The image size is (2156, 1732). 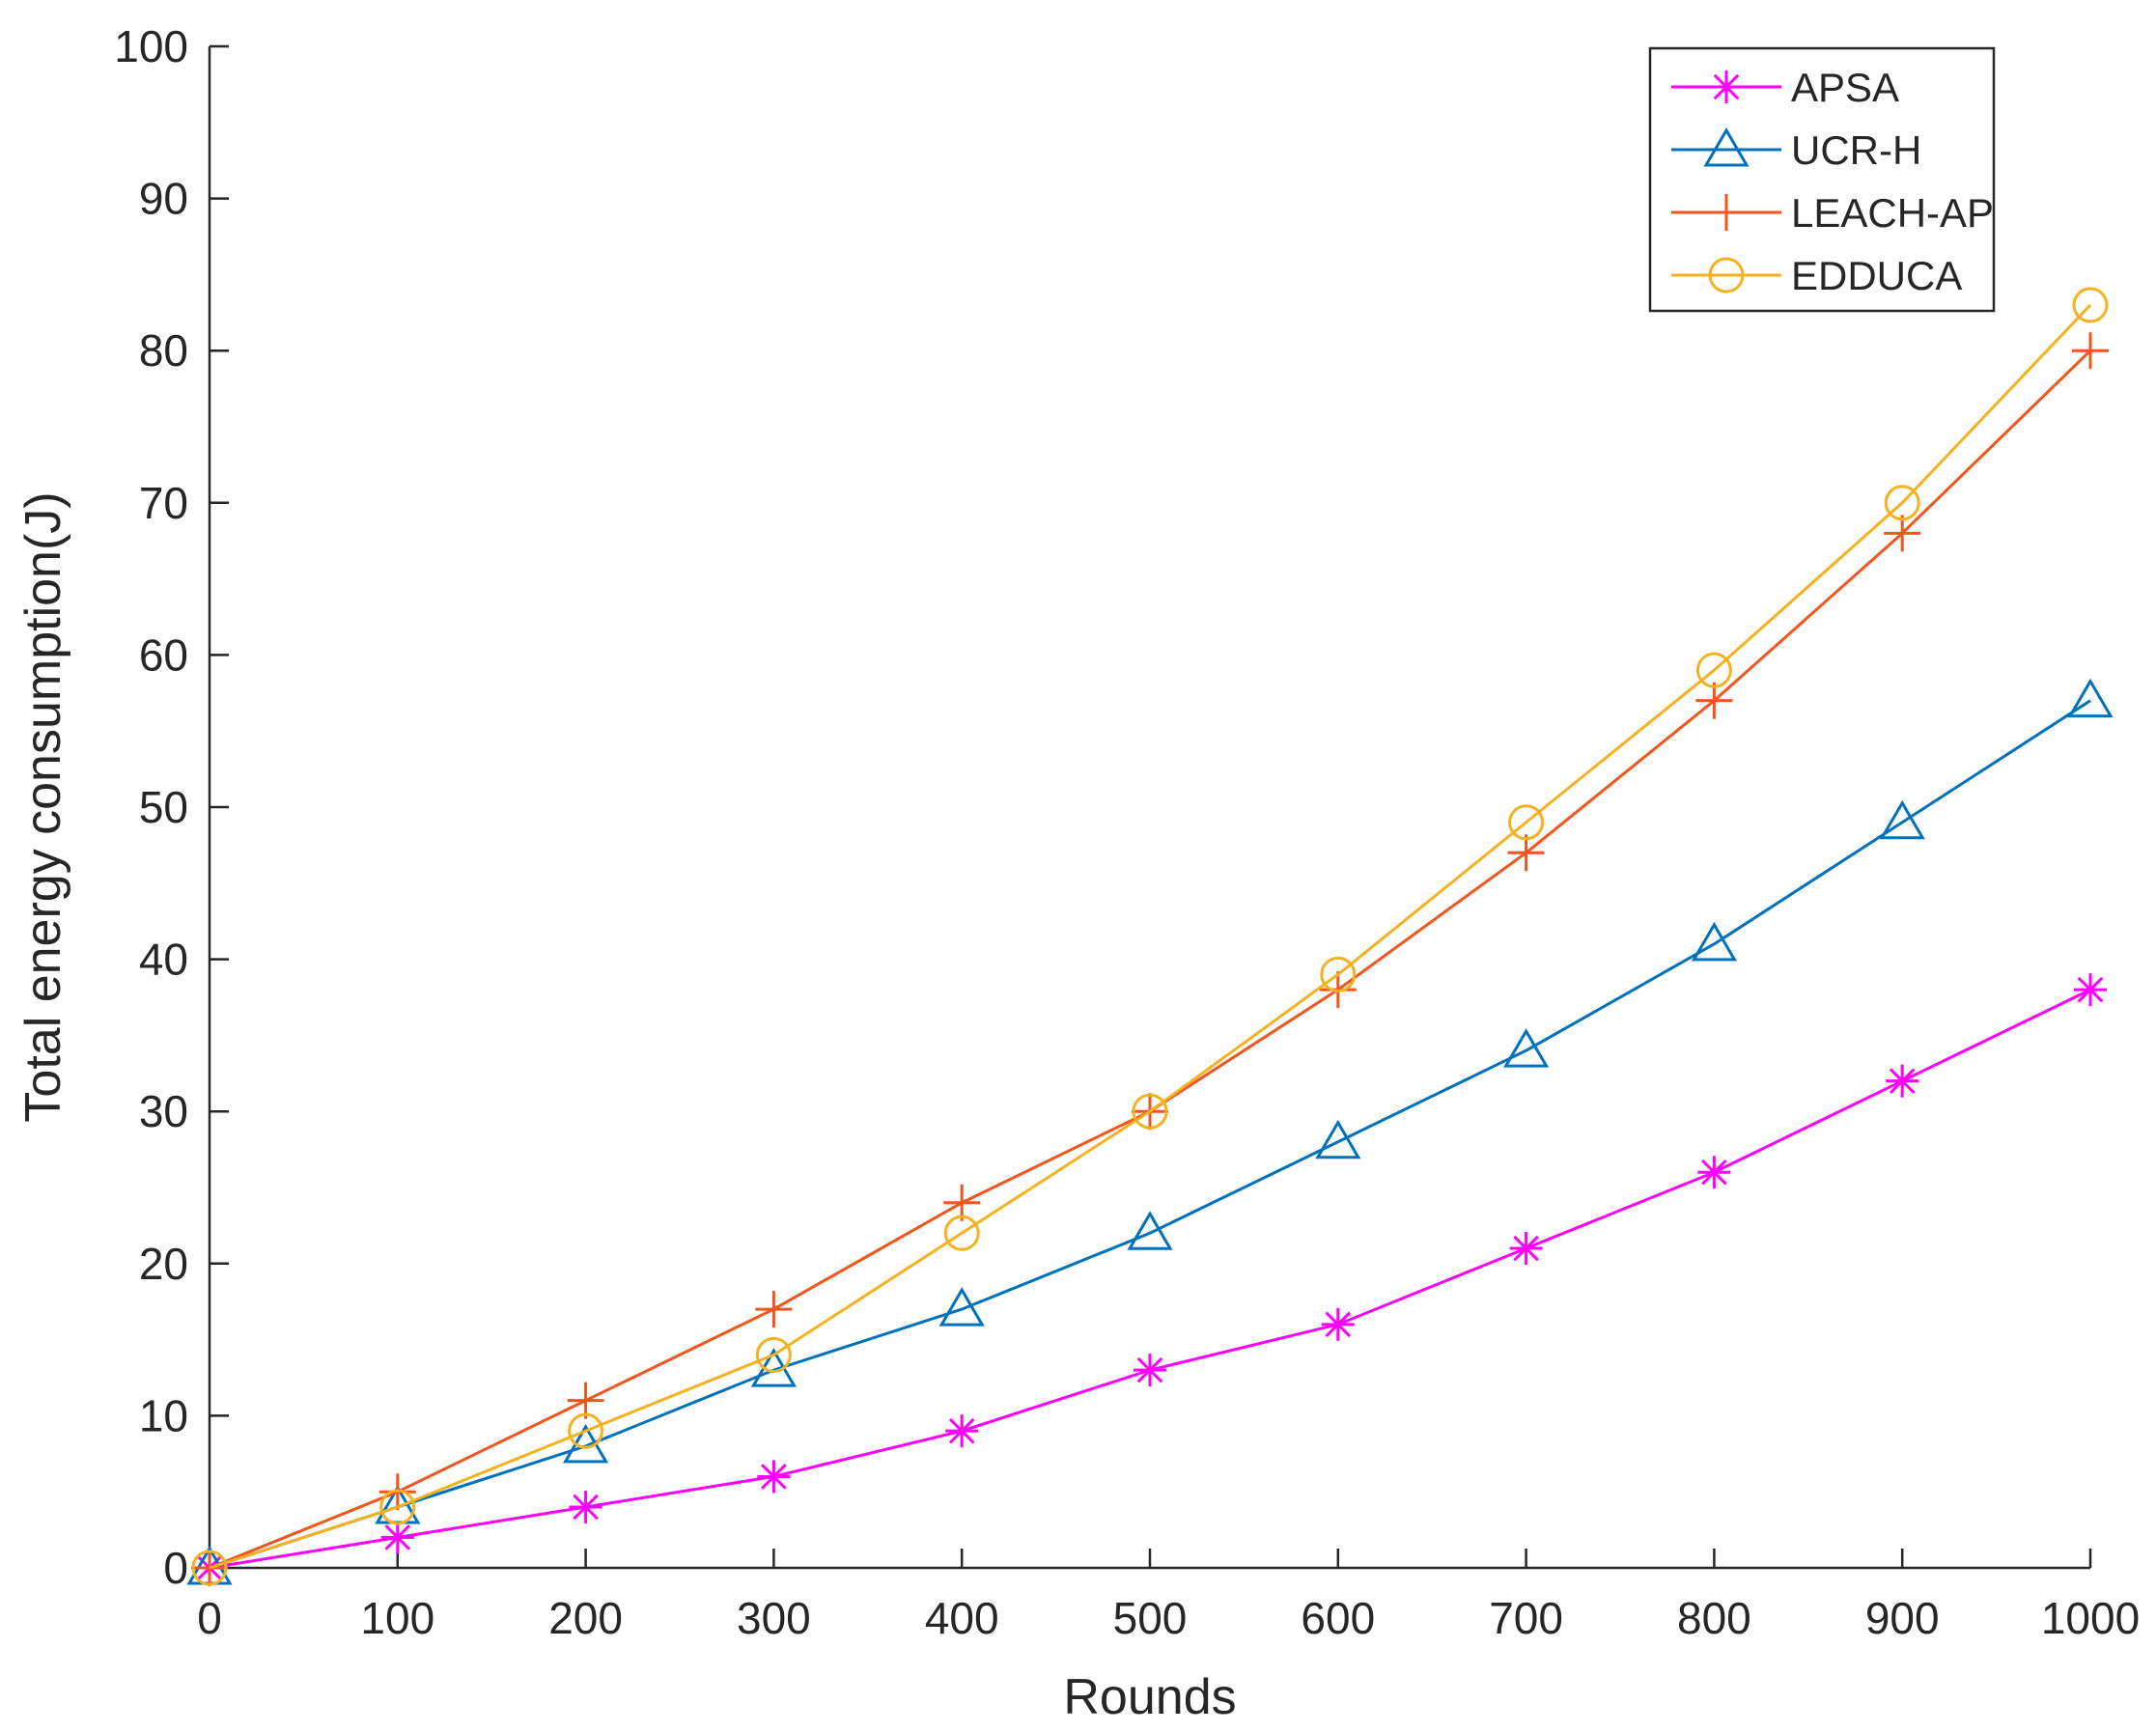 I want to click on y-axis-ticks: 0 10 20 30 40 50 60 70 80 90 100, so click(x=172, y=807).